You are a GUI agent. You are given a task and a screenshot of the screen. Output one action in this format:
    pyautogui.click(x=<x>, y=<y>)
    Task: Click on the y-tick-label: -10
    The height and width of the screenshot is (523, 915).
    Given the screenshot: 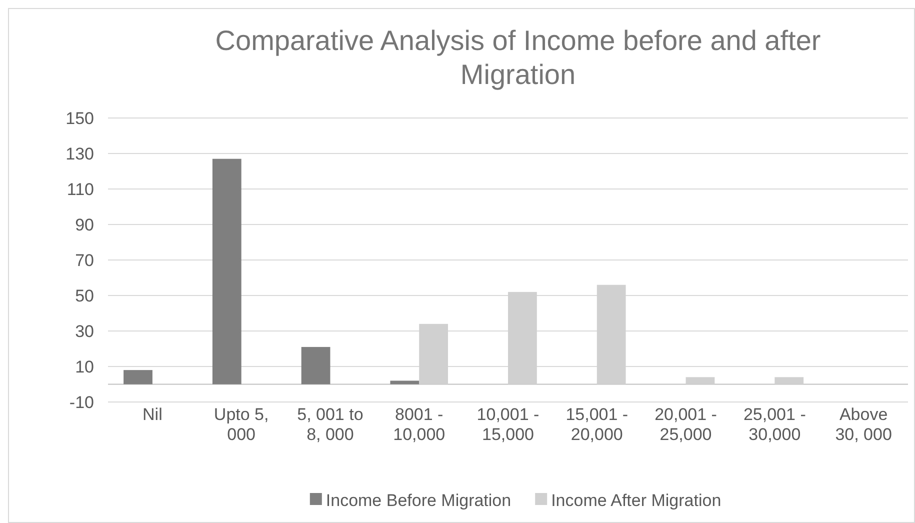 What is the action you would take?
    pyautogui.click(x=81, y=402)
    